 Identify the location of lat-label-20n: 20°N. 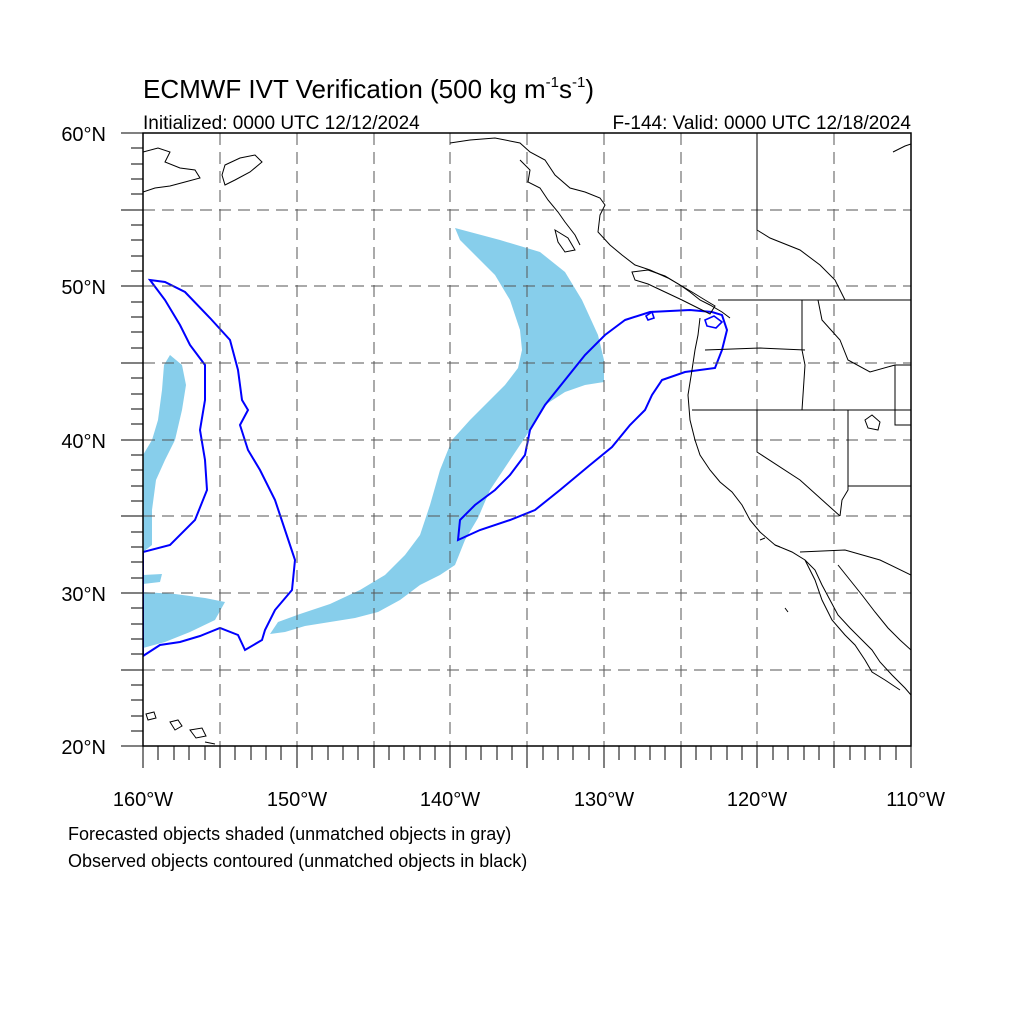
(83, 748).